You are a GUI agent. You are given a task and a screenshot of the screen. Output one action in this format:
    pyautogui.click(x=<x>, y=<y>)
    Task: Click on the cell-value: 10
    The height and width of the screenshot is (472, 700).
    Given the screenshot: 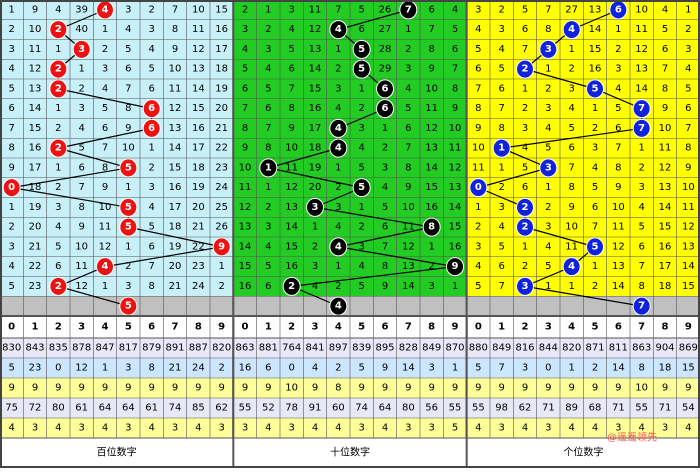 What is the action you would take?
    pyautogui.click(x=245, y=167)
    